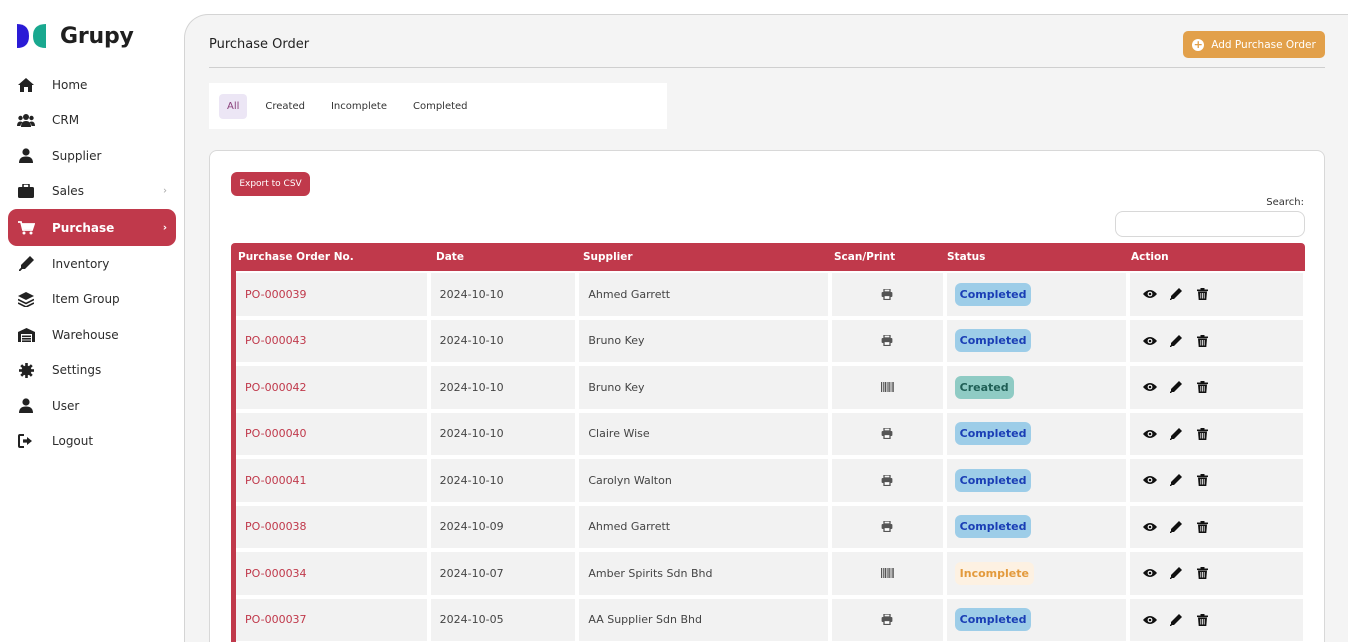 This screenshot has height=642, width=1348. I want to click on sidebar-item-item-group: Item Group, so click(92, 300).